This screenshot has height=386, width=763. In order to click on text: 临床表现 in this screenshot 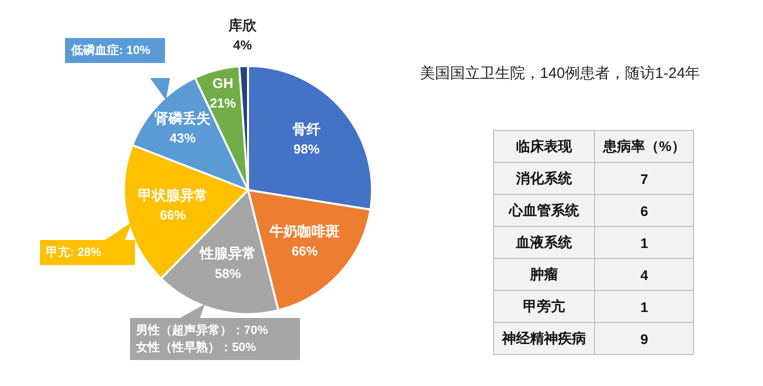, I will do `click(544, 146)`.